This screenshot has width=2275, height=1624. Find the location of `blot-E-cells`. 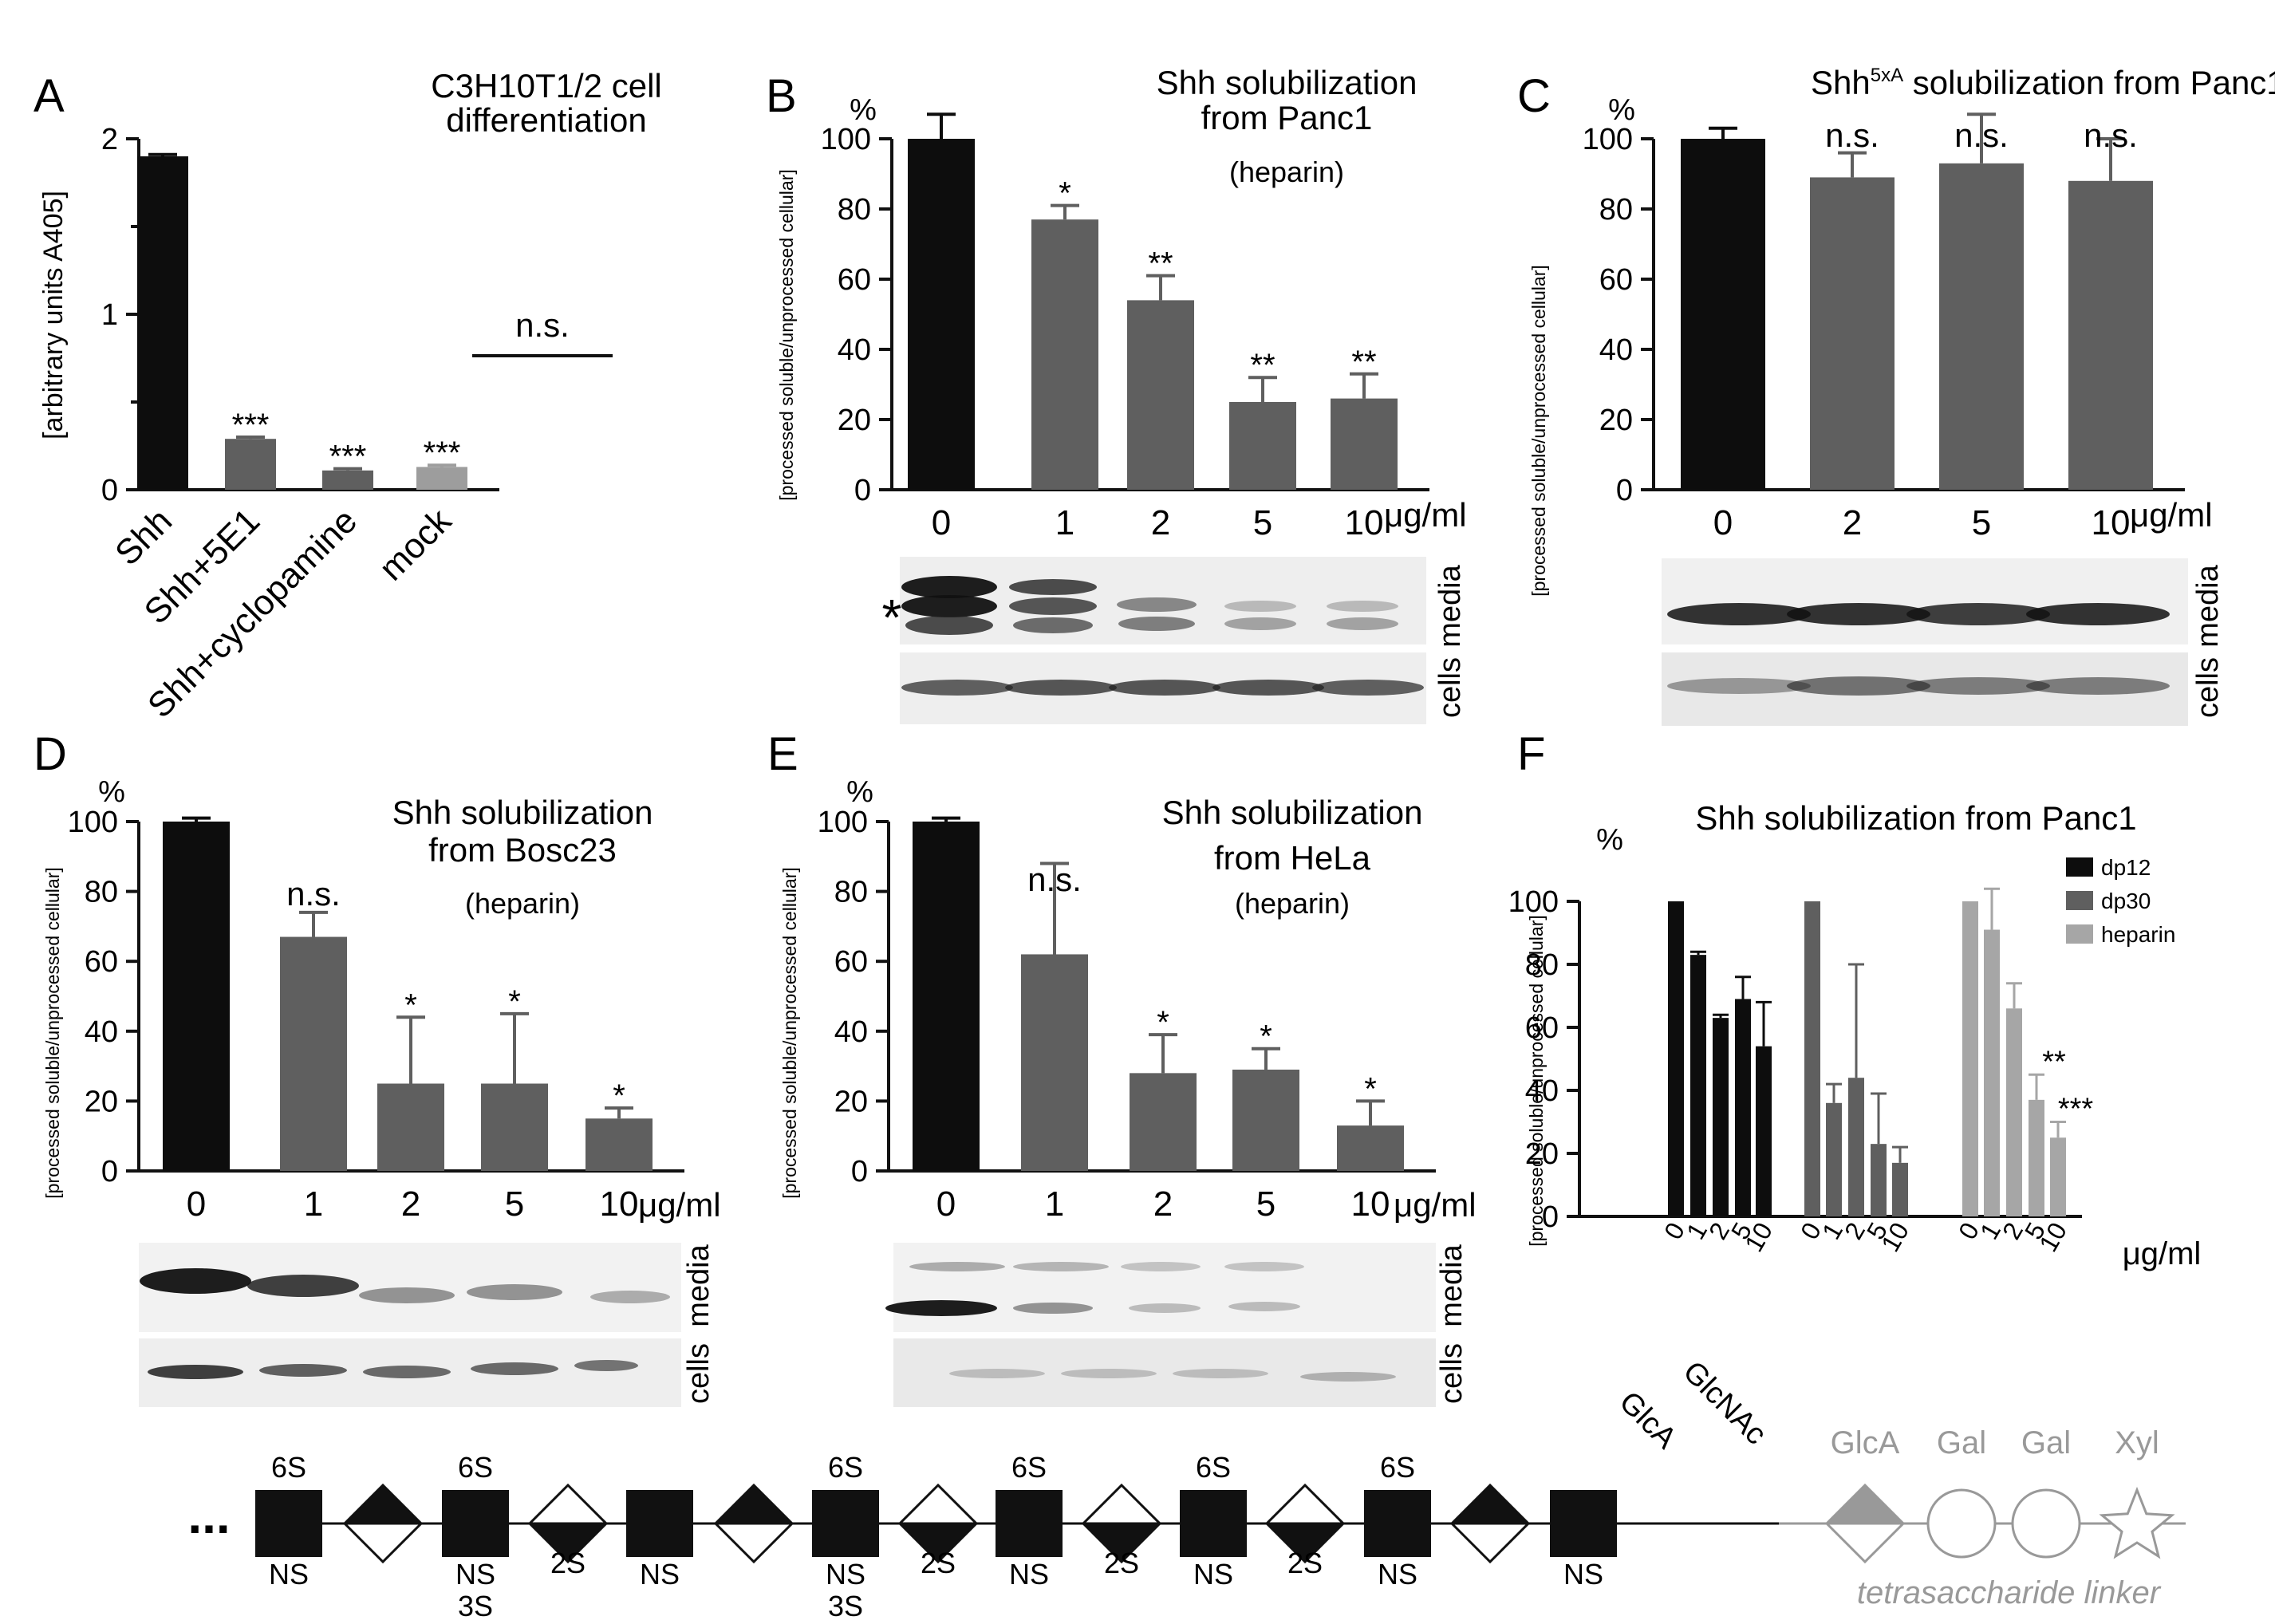

blot-E-cells is located at coordinates (1164, 1372).